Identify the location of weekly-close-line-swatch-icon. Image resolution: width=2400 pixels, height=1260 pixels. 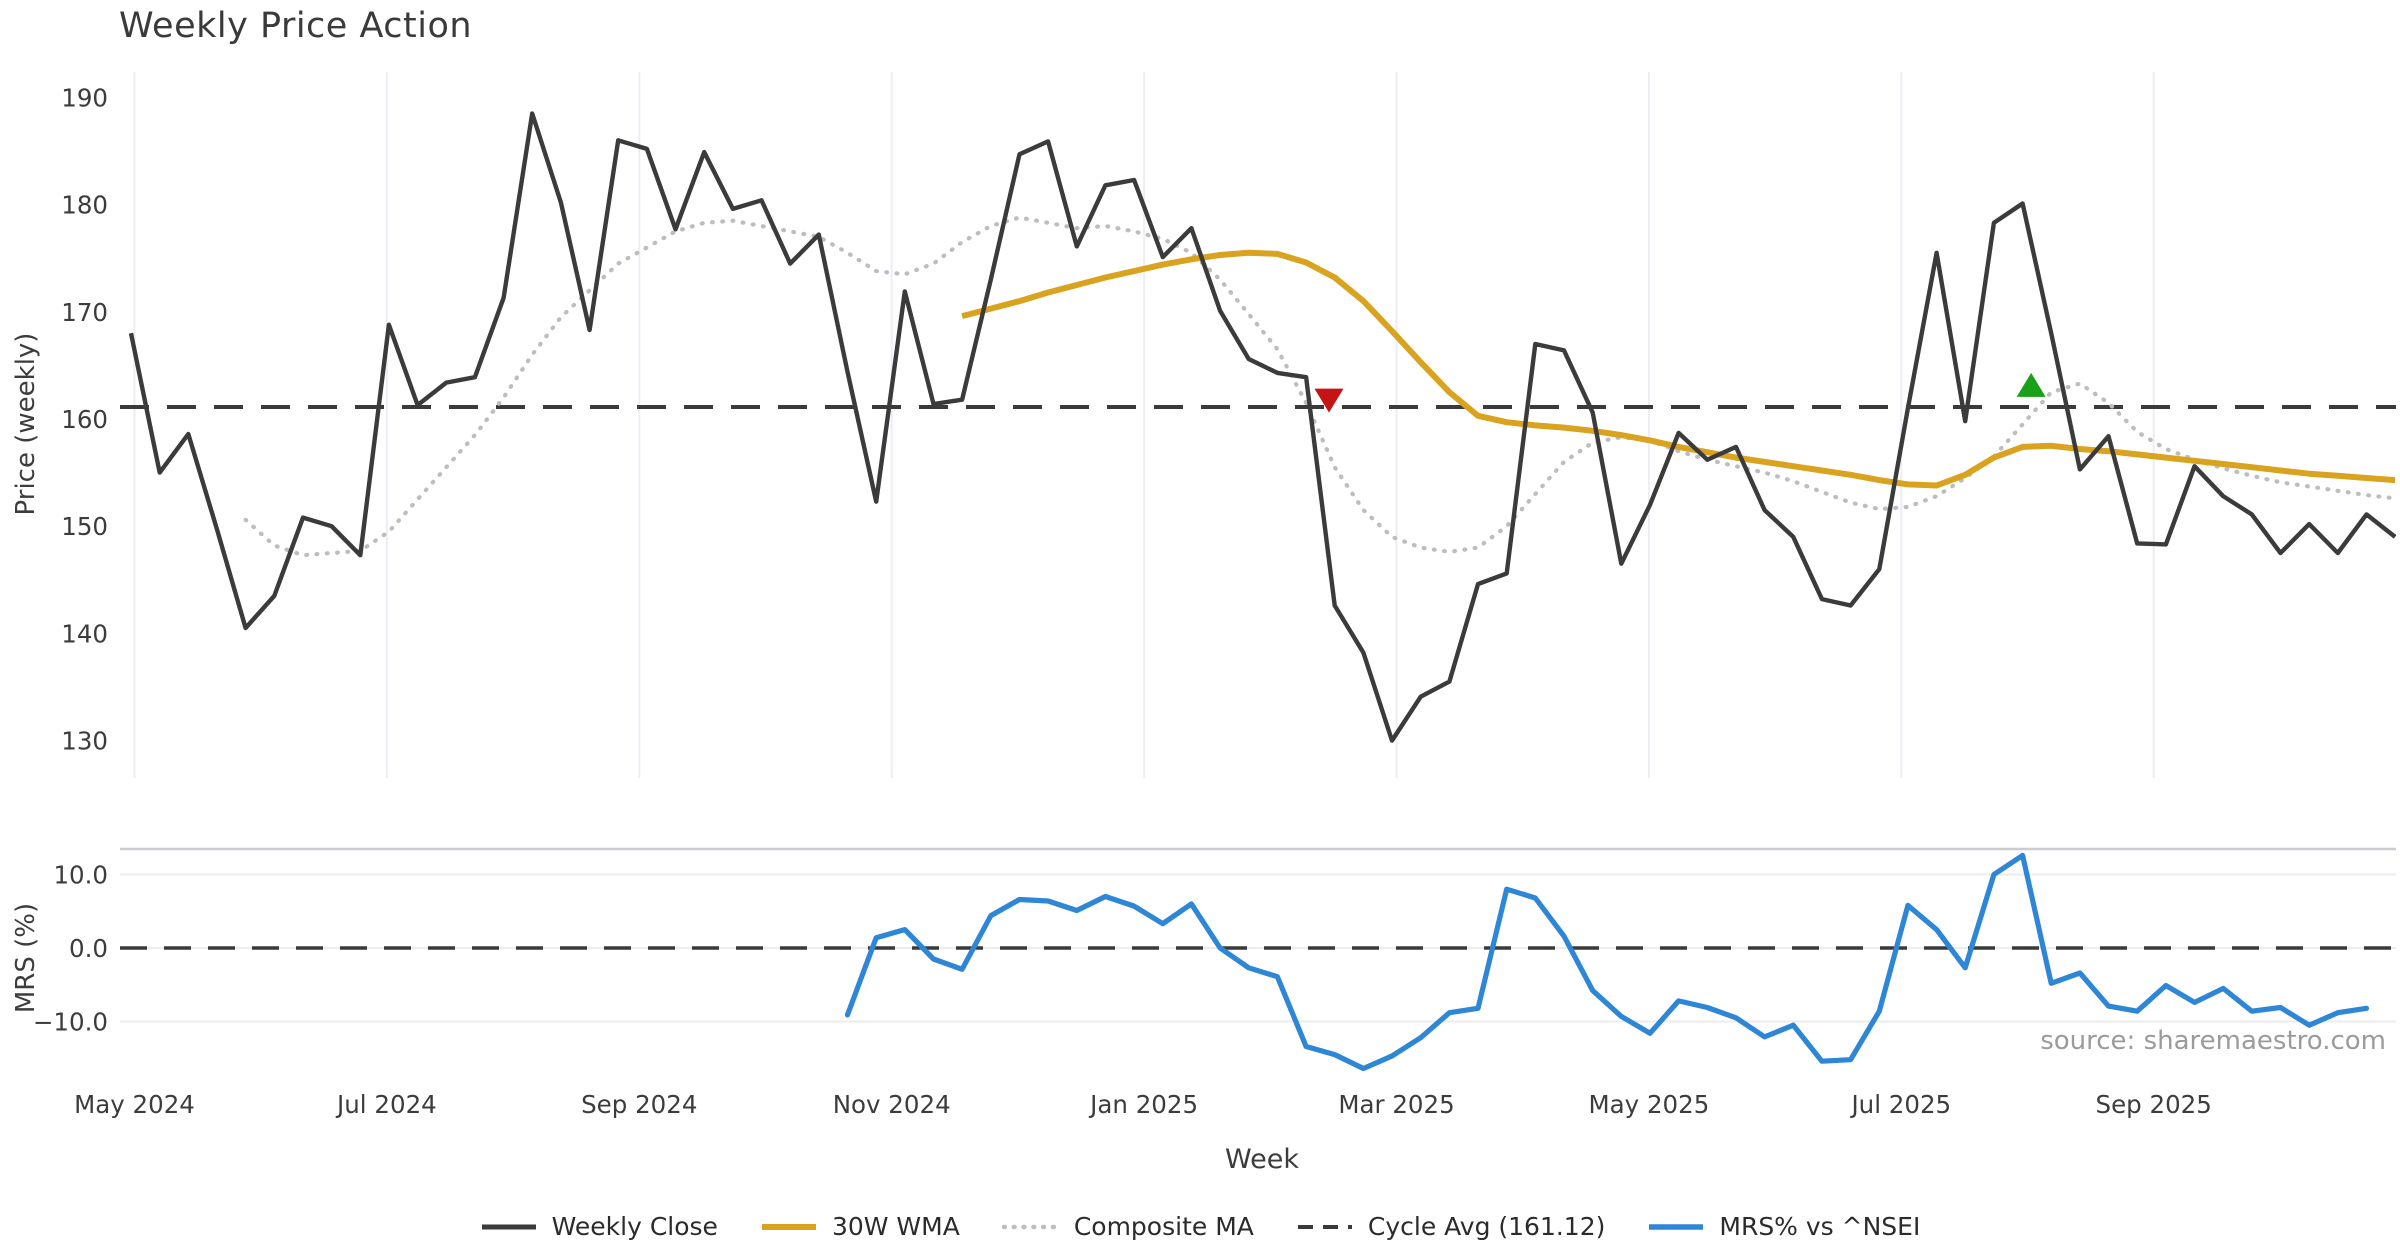
(508, 1226).